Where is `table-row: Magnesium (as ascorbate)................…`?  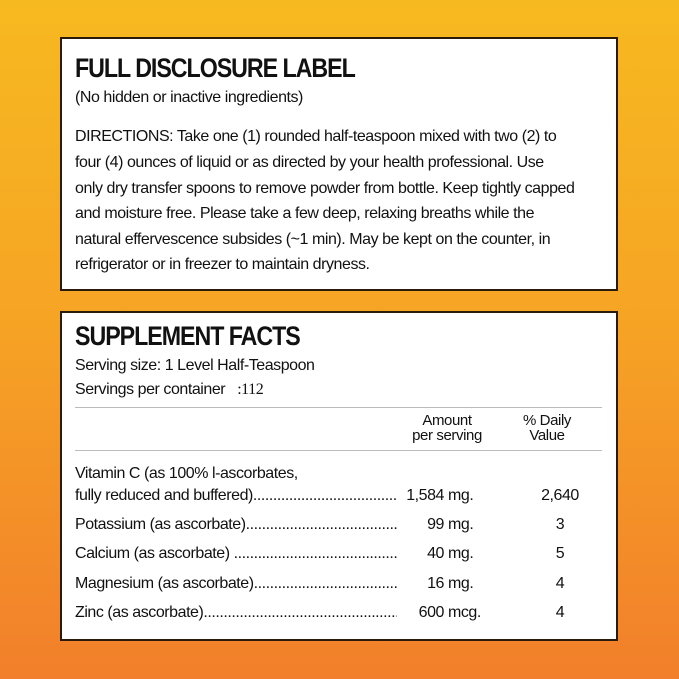
table-row: Magnesium (as ascorbate)................… is located at coordinates (345, 585).